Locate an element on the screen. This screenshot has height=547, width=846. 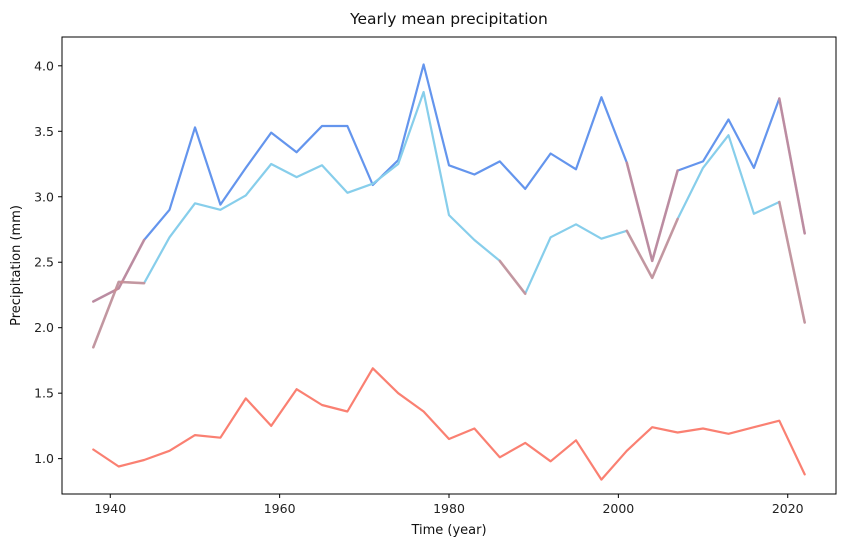
y-tick-label: 2.5 is located at coordinates (44, 262).